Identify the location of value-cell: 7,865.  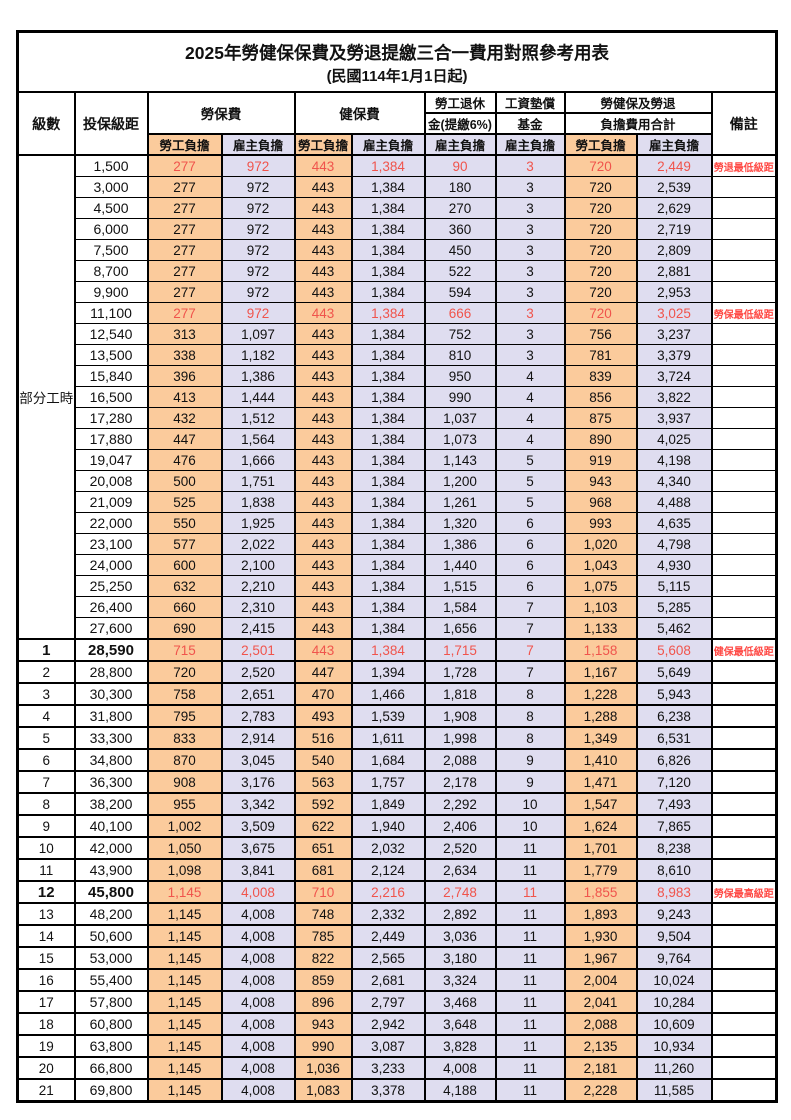
(674, 826).